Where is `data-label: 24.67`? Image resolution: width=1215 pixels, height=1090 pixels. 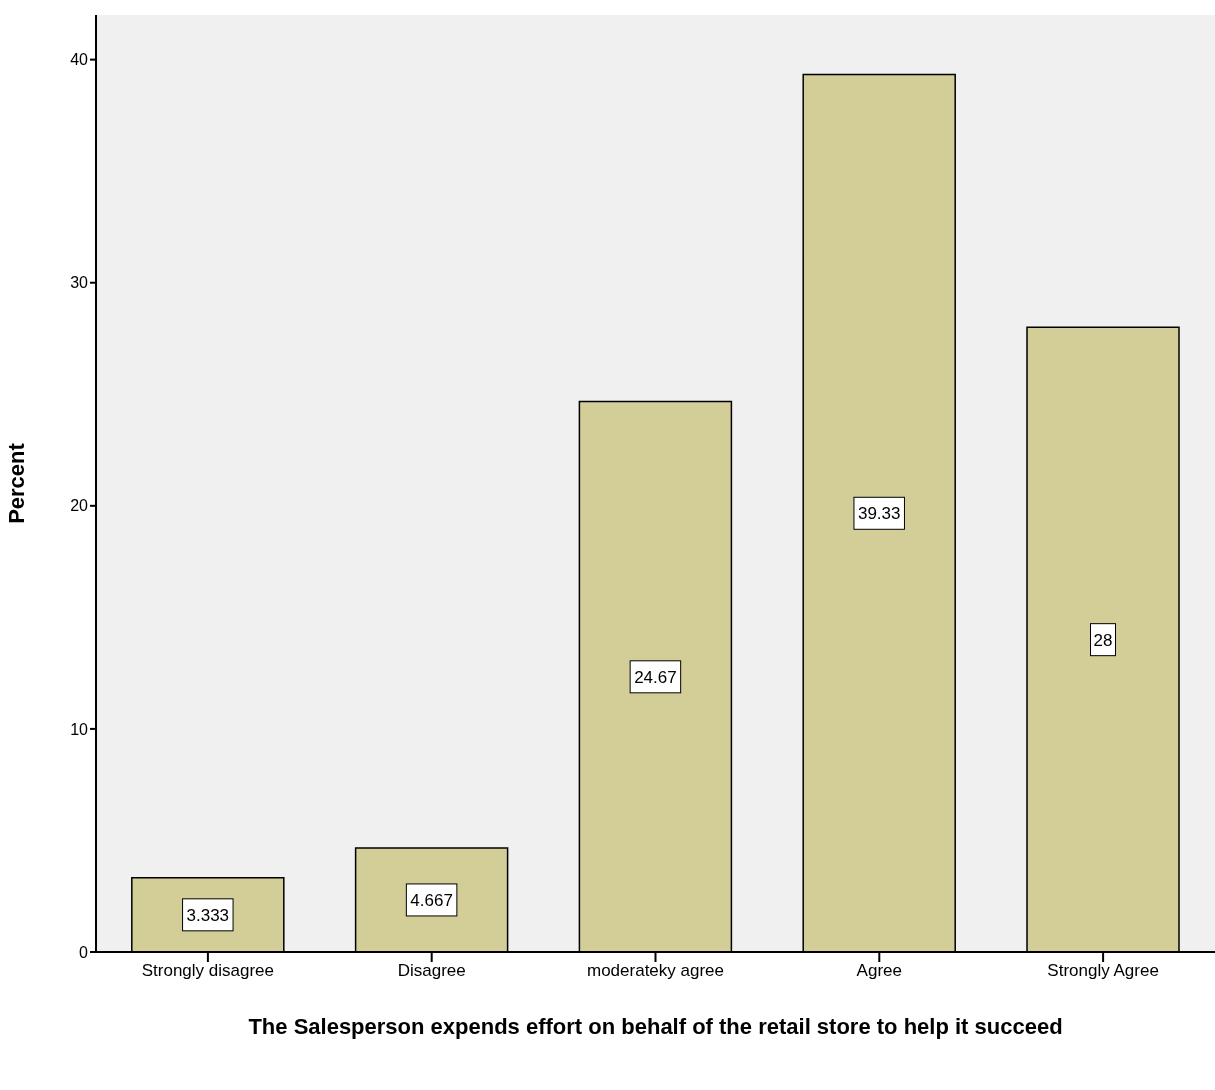
data-label: 24.67 is located at coordinates (655, 677).